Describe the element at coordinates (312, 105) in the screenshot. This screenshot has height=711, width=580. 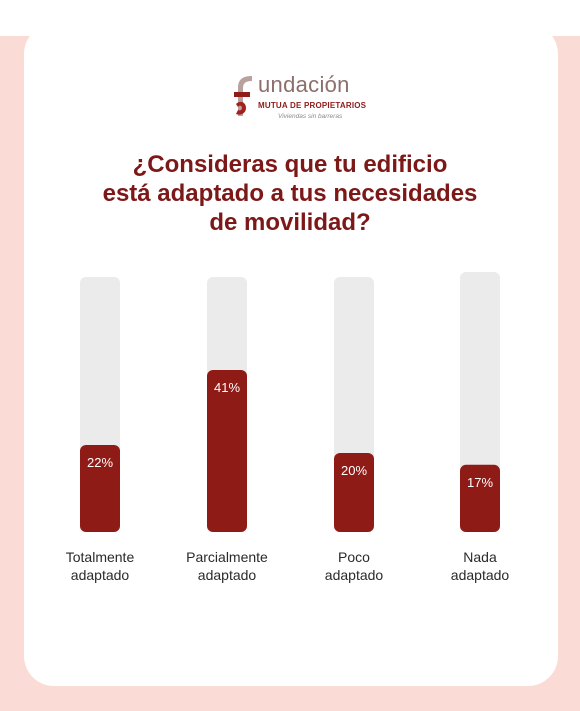
I see `logo-subtitle: MUTUA DE PROPIETARIOS` at that location.